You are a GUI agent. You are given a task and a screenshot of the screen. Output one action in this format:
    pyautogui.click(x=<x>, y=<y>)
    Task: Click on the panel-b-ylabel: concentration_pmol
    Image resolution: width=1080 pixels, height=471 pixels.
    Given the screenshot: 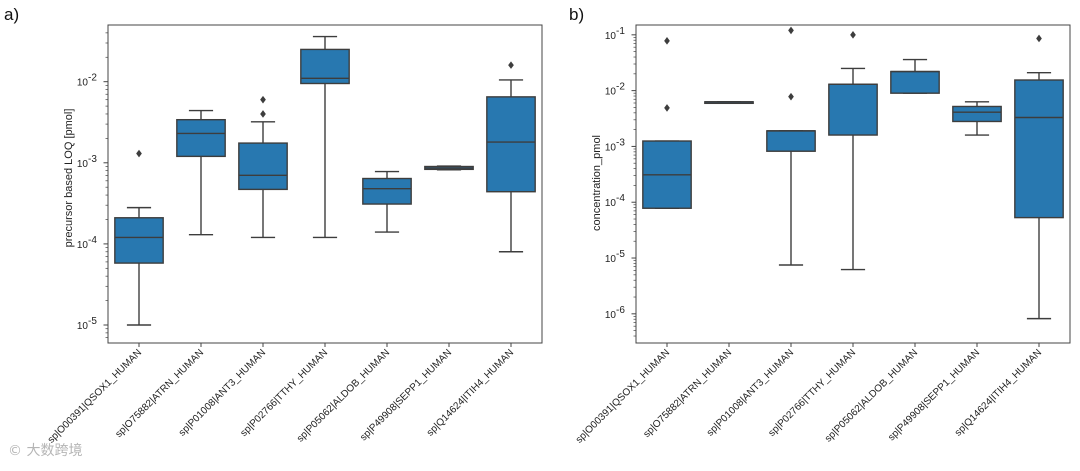 What is the action you would take?
    pyautogui.click(x=597, y=183)
    